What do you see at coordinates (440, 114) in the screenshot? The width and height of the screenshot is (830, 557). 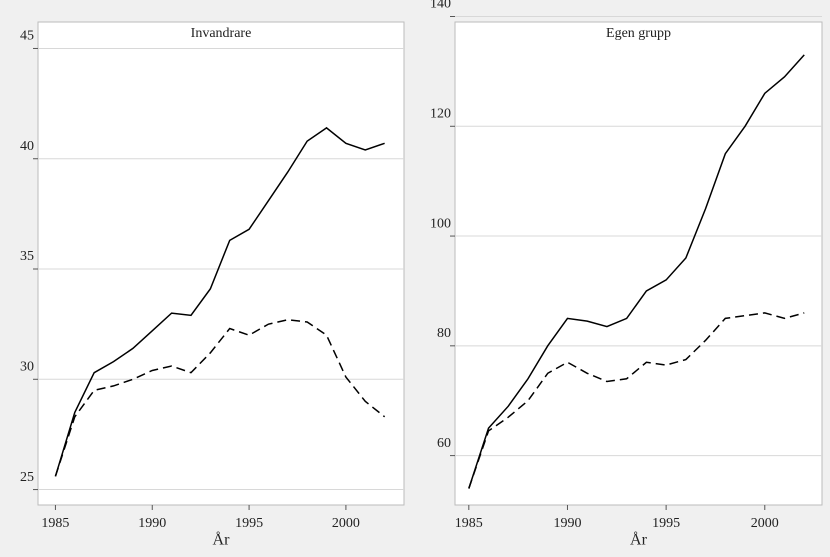 I see `y-tick-label: 120` at bounding box center [440, 114].